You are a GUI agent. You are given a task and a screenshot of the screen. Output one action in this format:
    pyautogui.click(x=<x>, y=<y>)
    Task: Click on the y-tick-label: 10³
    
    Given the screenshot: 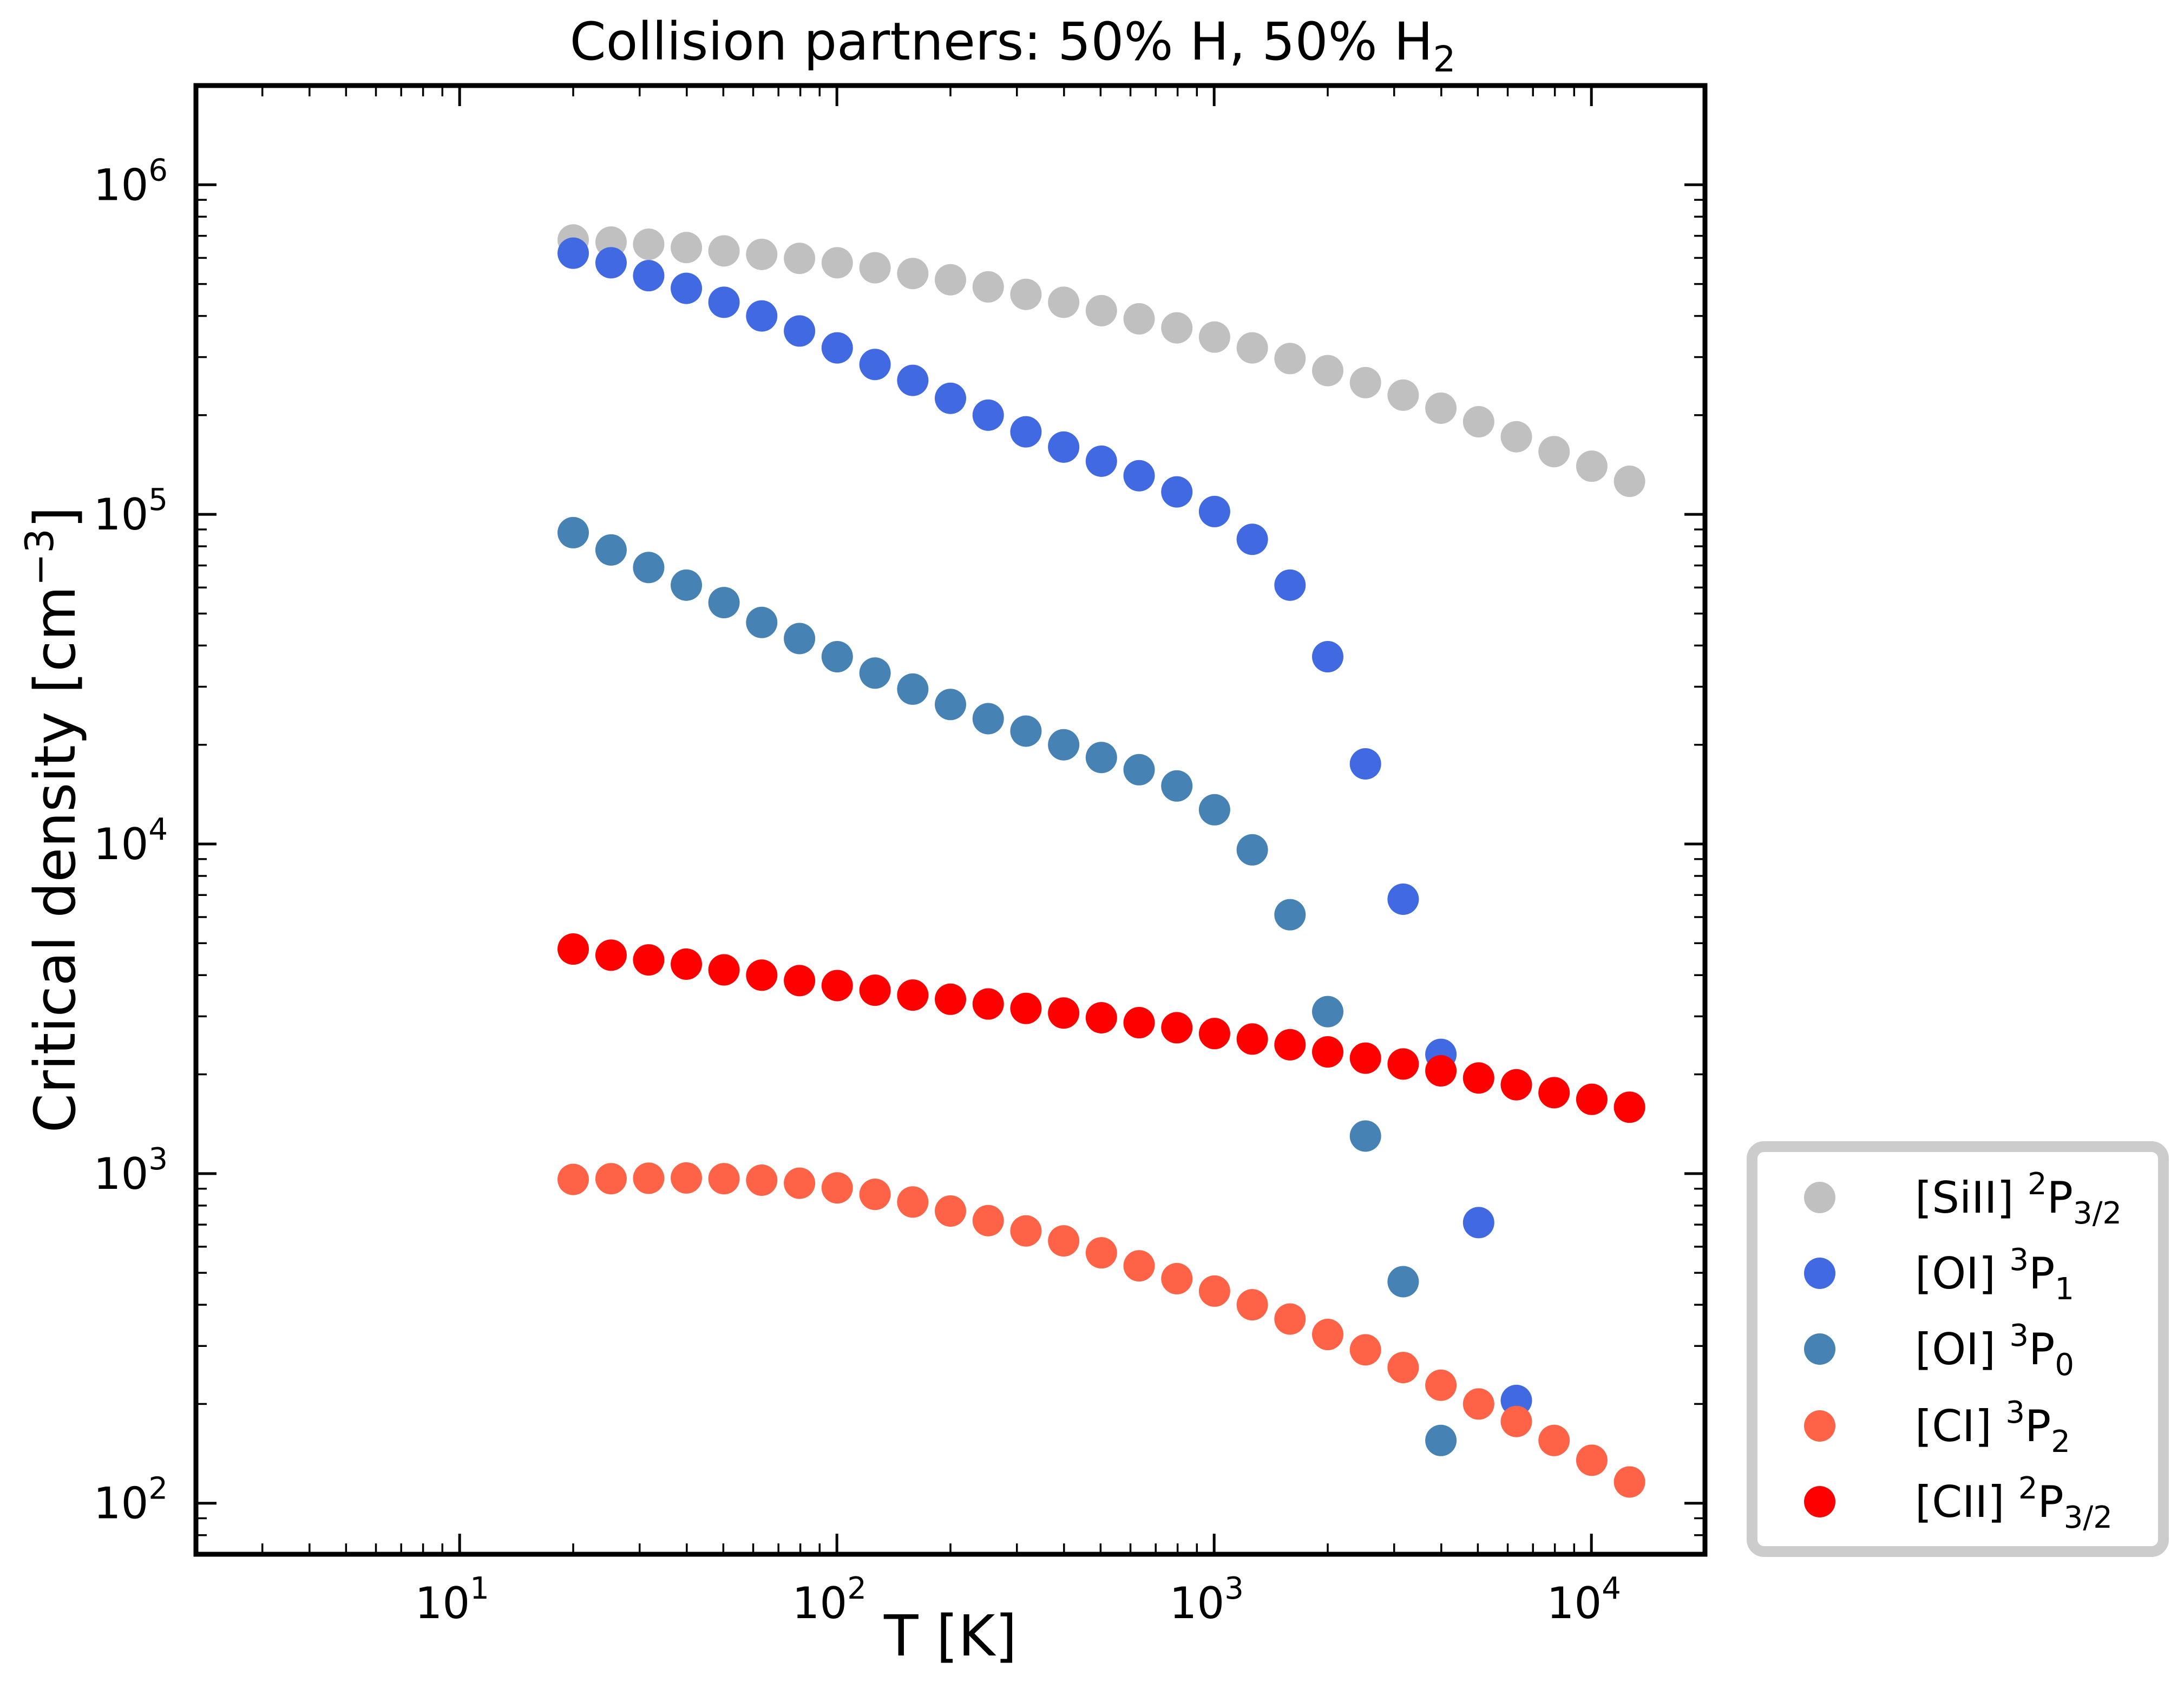 What is the action you would take?
    pyautogui.click(x=131, y=1170)
    